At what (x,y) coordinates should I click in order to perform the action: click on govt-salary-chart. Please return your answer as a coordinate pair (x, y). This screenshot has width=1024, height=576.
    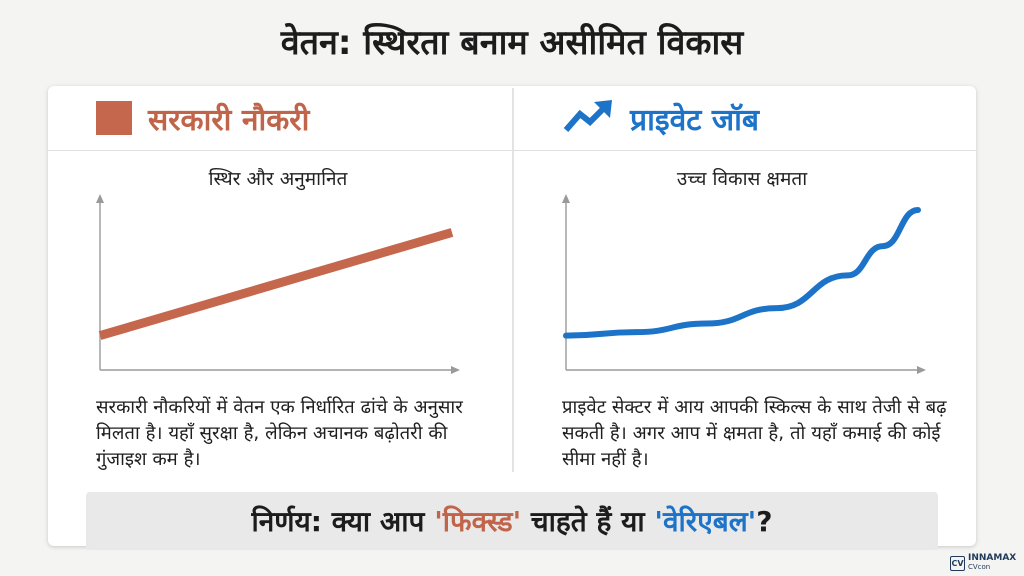
    Looking at the image, I should click on (278, 284).